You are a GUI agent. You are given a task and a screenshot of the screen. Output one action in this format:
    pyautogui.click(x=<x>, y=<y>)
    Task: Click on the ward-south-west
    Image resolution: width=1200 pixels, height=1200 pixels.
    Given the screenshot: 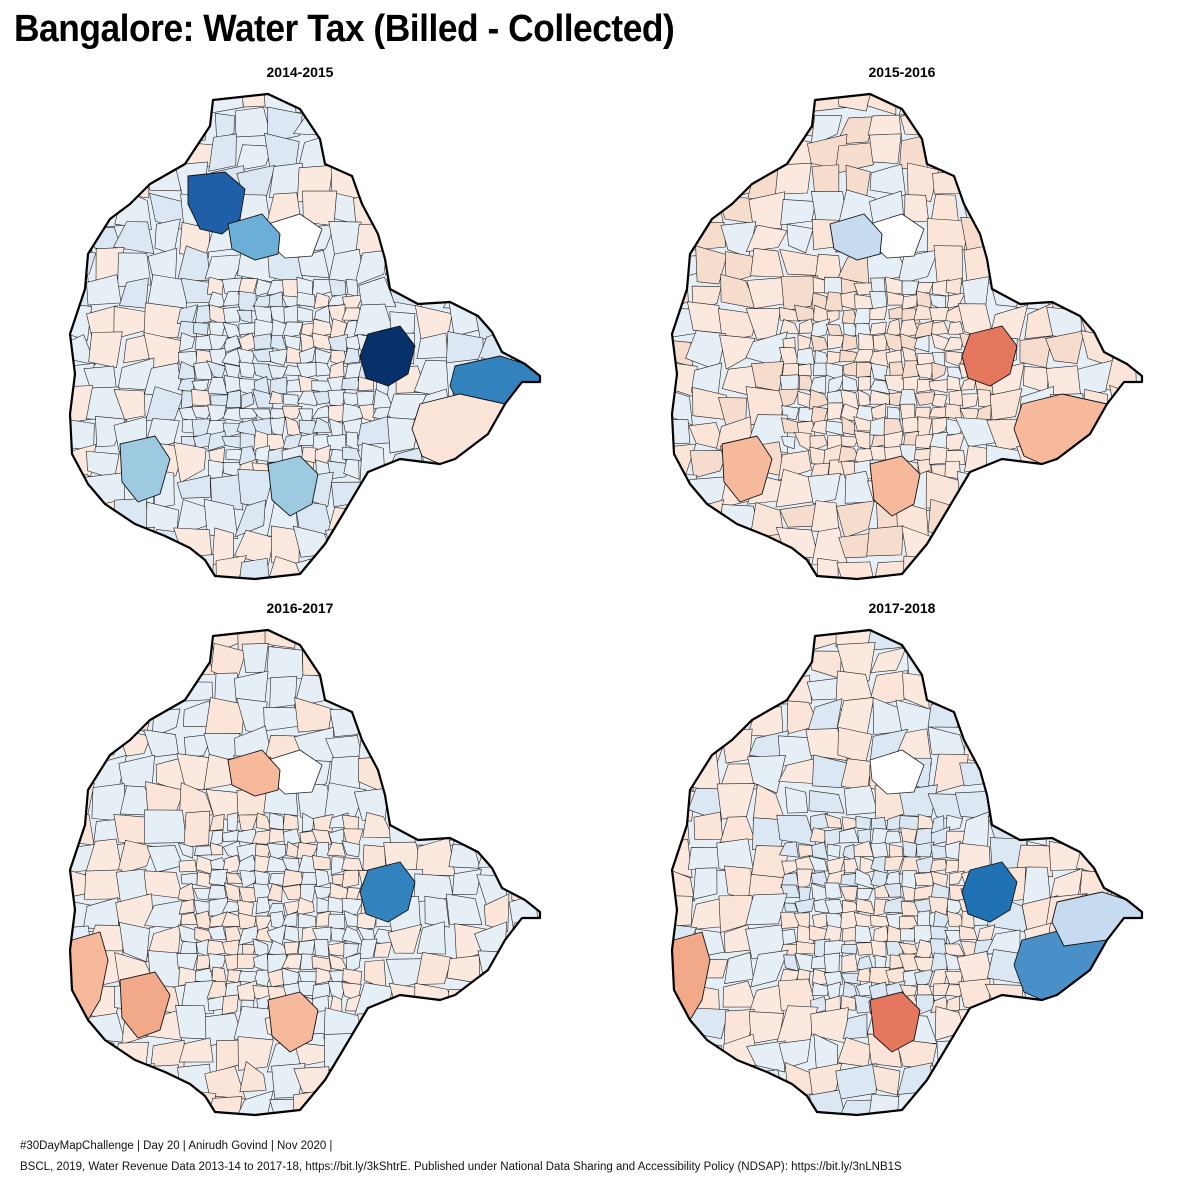 What is the action you would take?
    pyautogui.click(x=145, y=1005)
    